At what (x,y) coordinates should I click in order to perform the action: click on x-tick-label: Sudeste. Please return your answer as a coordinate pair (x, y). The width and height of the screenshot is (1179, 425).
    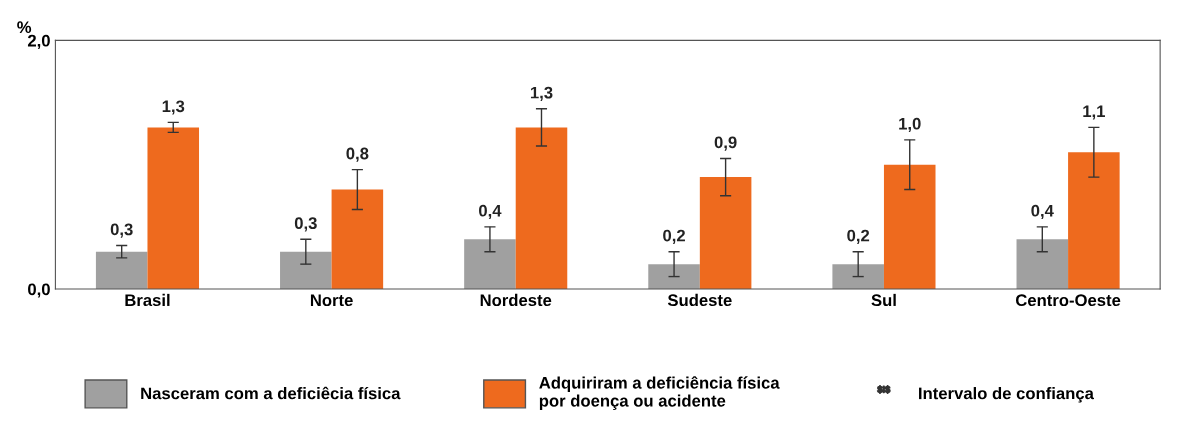
    Looking at the image, I should click on (699, 300).